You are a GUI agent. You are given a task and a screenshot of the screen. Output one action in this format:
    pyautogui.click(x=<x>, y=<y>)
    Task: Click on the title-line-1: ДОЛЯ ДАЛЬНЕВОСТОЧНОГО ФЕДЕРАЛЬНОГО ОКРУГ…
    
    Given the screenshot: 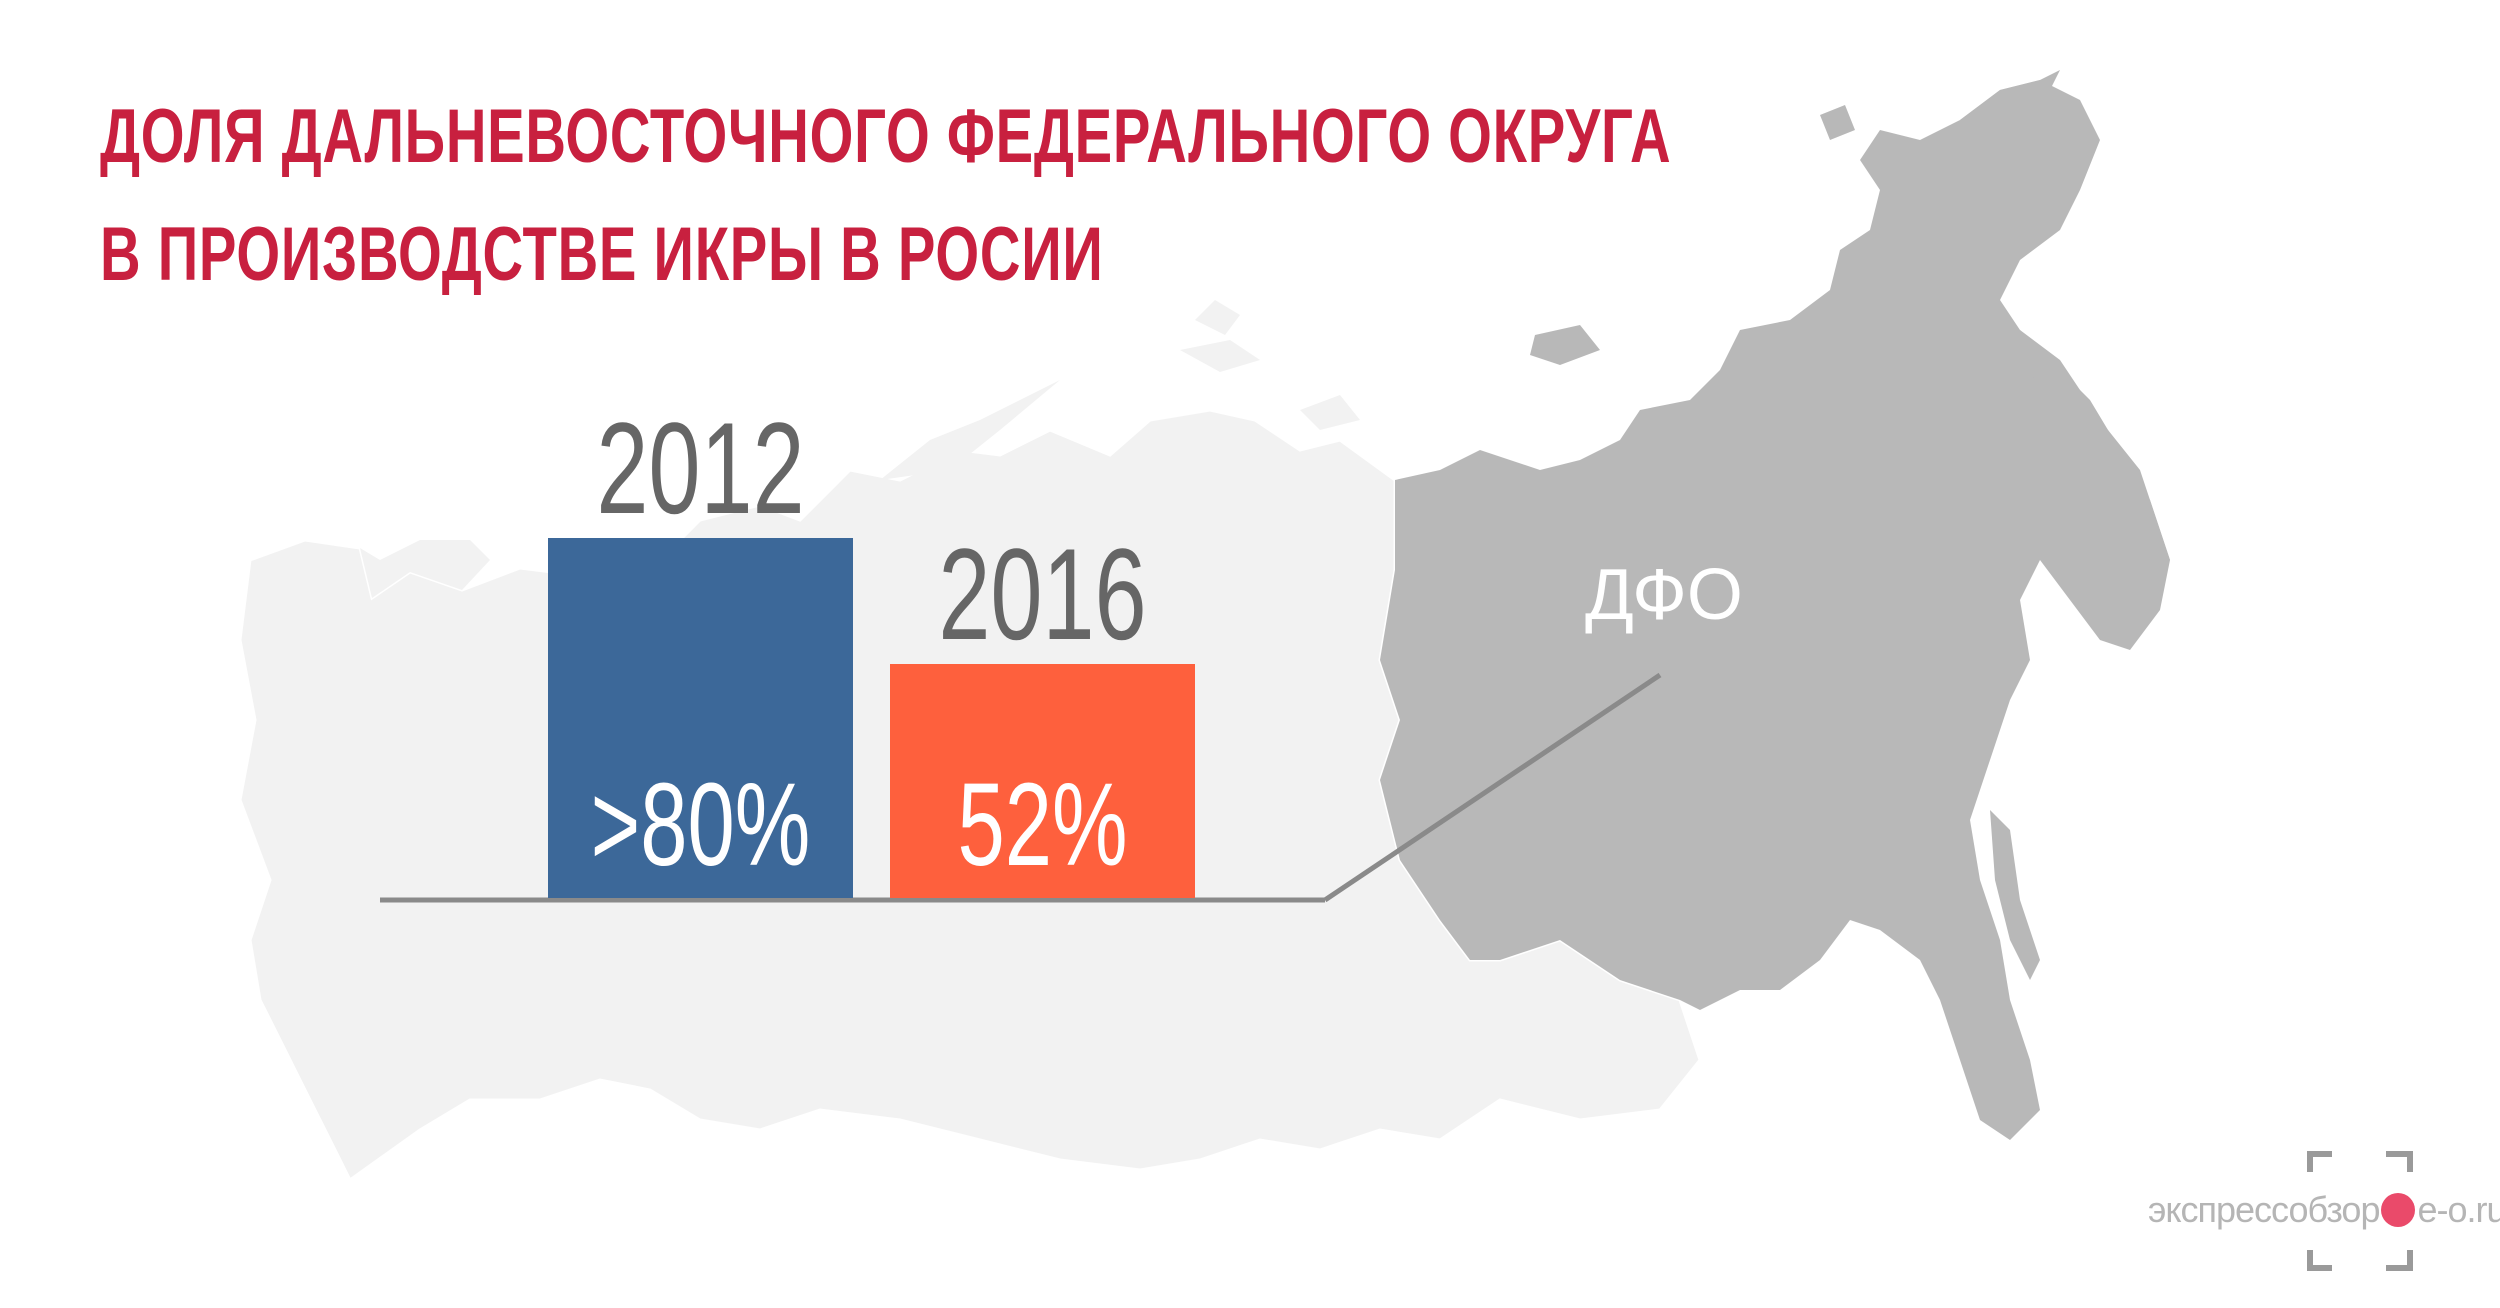 What is the action you would take?
    pyautogui.click(x=886, y=136)
    